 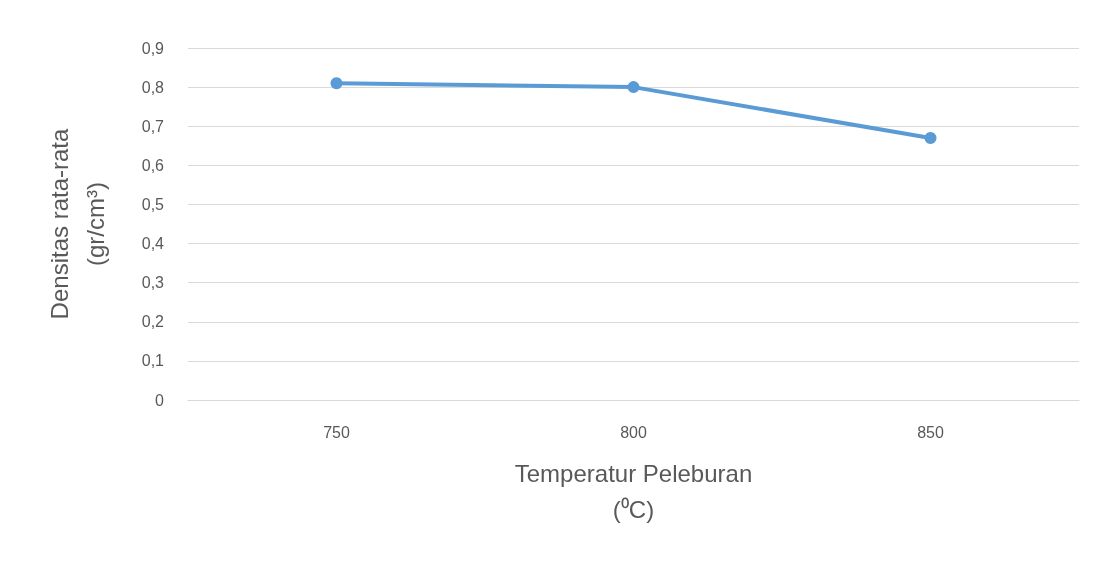 I want to click on y-tick-label: 0,4, so click(x=153, y=244).